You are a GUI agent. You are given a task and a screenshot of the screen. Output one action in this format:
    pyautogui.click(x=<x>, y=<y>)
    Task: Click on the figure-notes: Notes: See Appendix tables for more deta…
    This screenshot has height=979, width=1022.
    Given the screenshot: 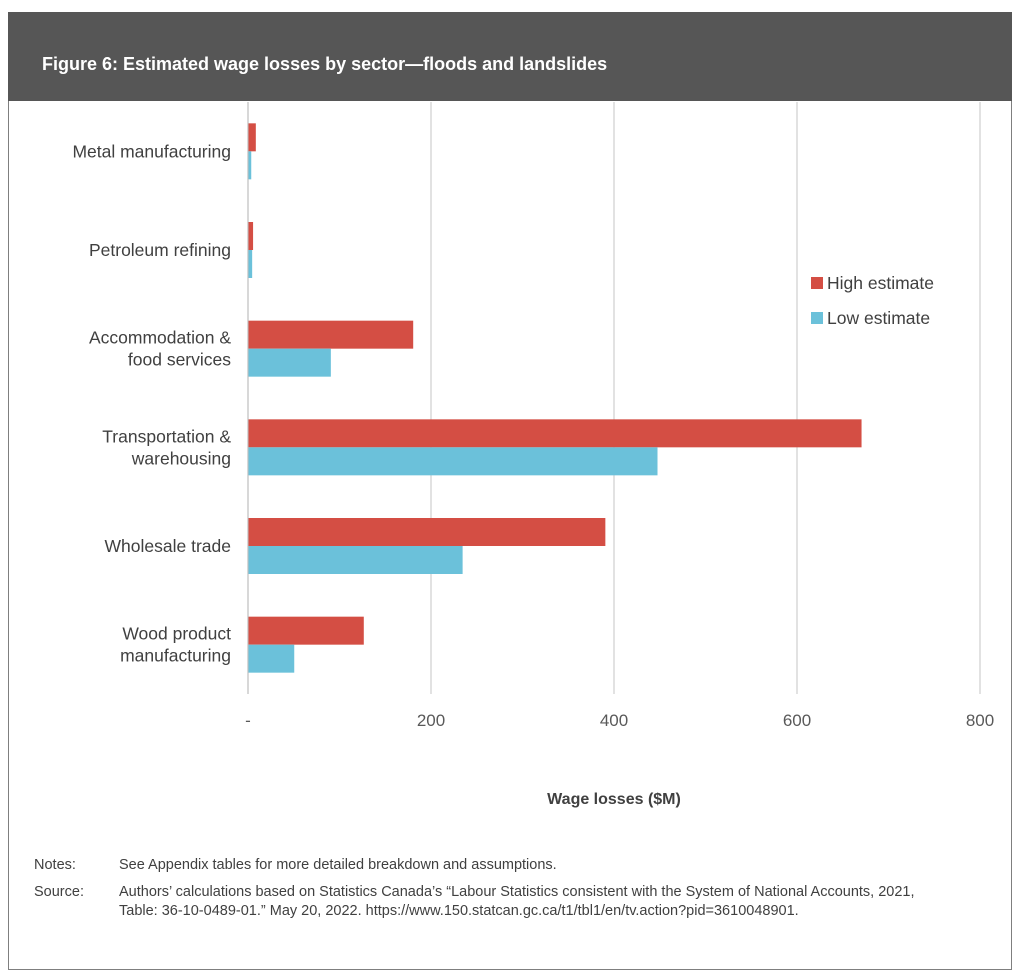 What is the action you would take?
    pyautogui.click(x=481, y=892)
    